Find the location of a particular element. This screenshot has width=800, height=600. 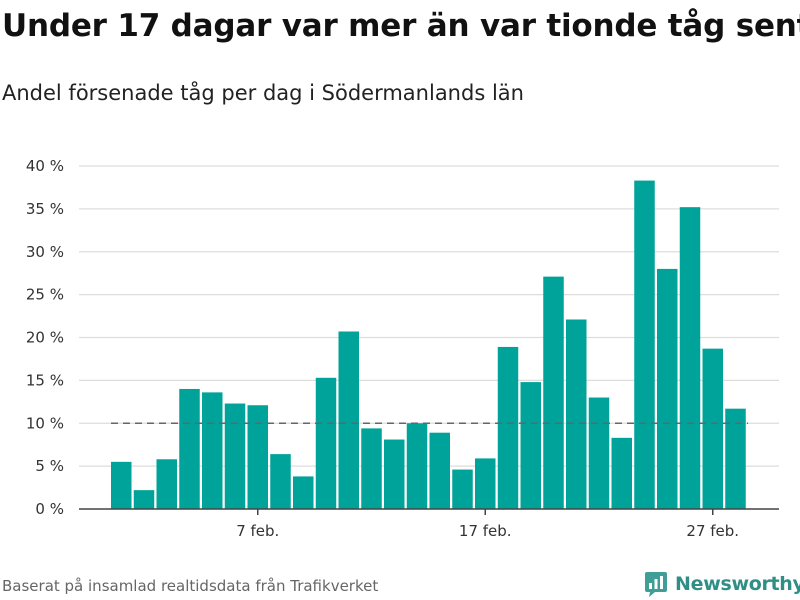

x-tick-label: 17 feb. is located at coordinates (485, 531).